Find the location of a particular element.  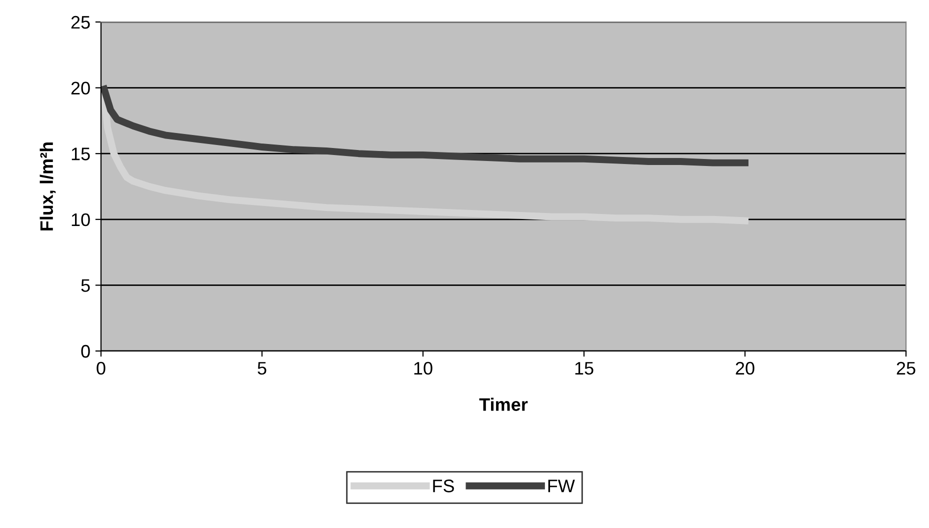

x-tick-label: 10 is located at coordinates (423, 368).